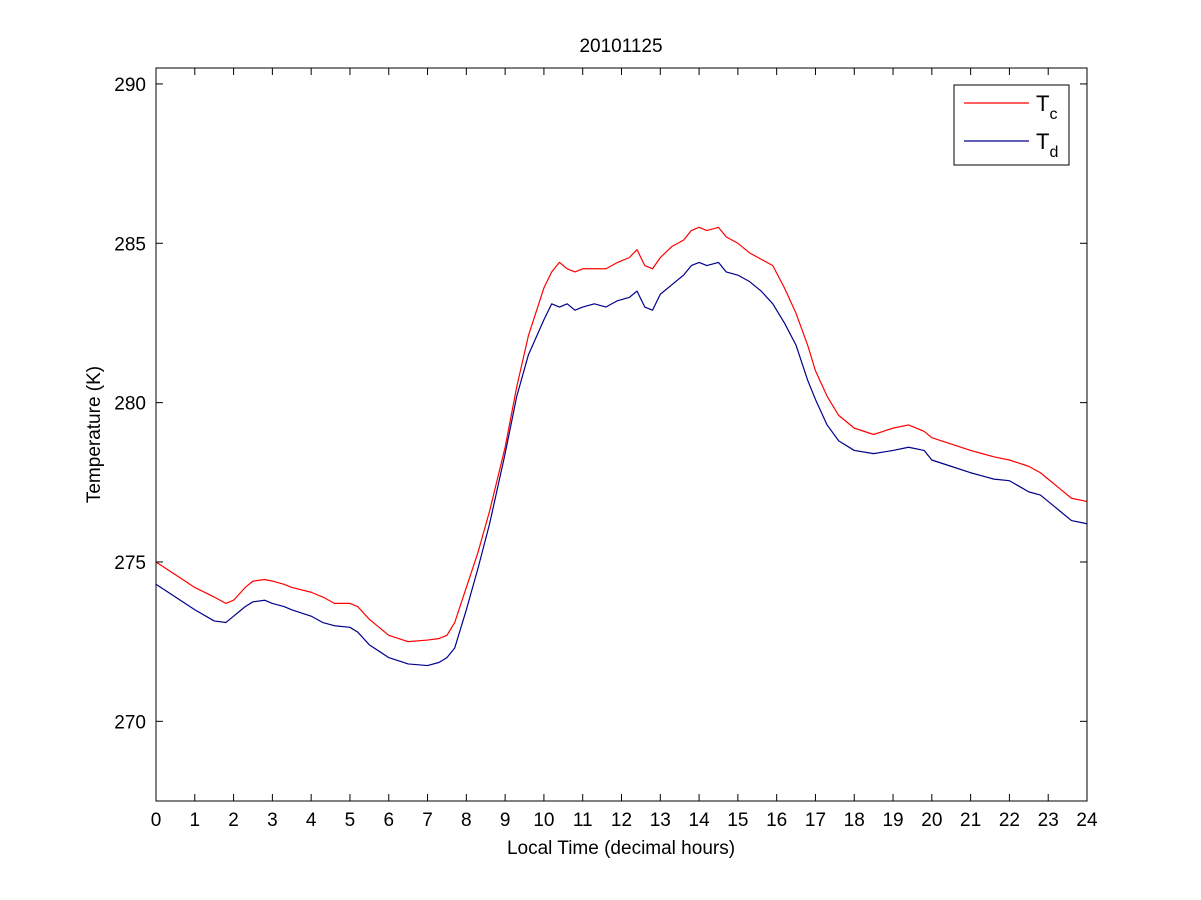  What do you see at coordinates (427, 820) in the screenshot?
I see `x-tick-label: 7` at bounding box center [427, 820].